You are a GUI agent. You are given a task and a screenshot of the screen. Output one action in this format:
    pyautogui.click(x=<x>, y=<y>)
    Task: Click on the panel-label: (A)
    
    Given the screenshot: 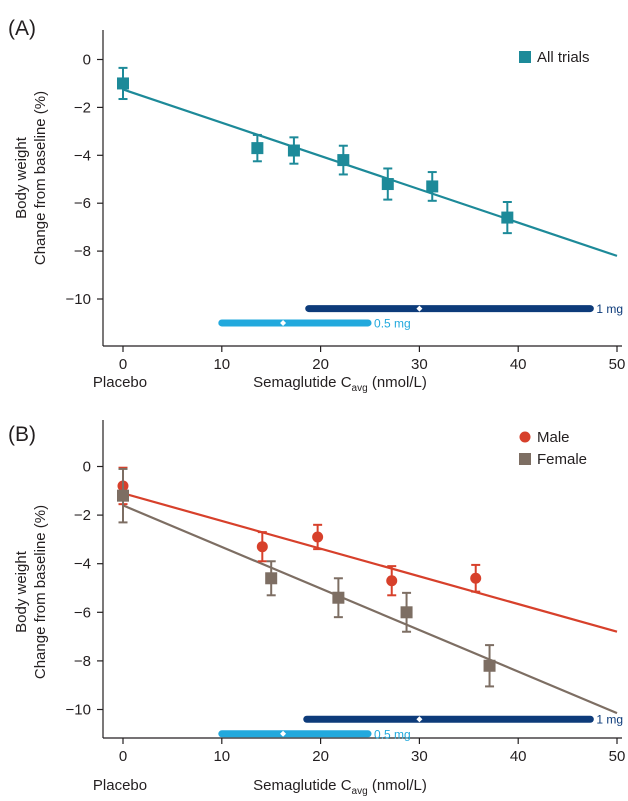 What is the action you would take?
    pyautogui.click(x=22, y=28)
    